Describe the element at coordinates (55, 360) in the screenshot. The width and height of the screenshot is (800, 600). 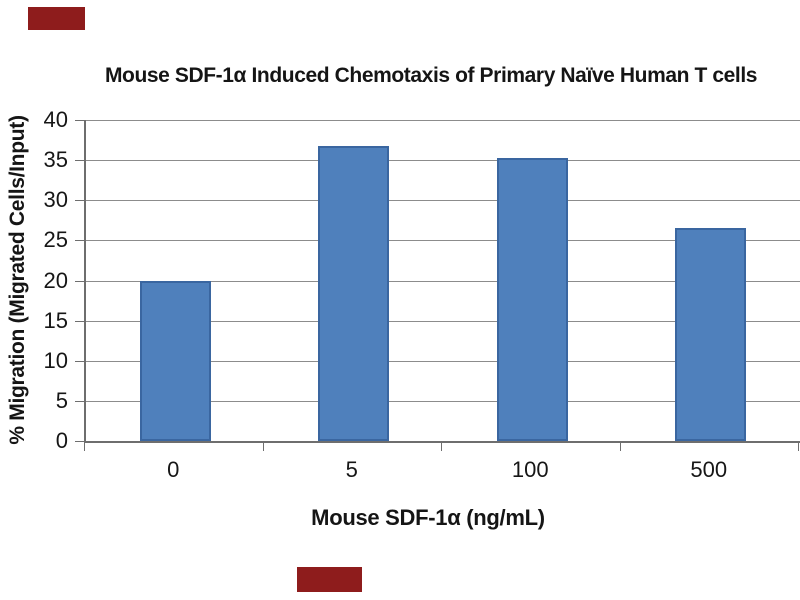
I see `y-tick-label-10: 10` at that location.